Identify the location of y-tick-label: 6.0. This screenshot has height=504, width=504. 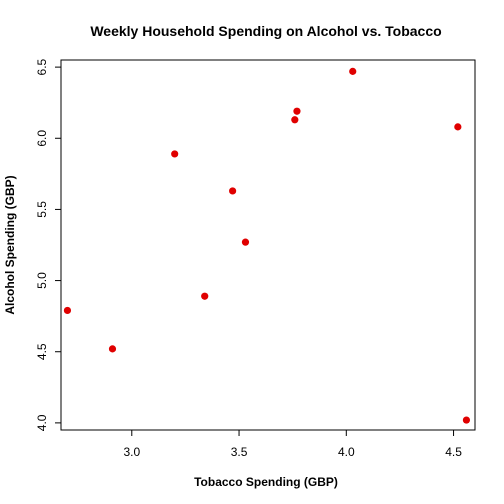
(42, 138).